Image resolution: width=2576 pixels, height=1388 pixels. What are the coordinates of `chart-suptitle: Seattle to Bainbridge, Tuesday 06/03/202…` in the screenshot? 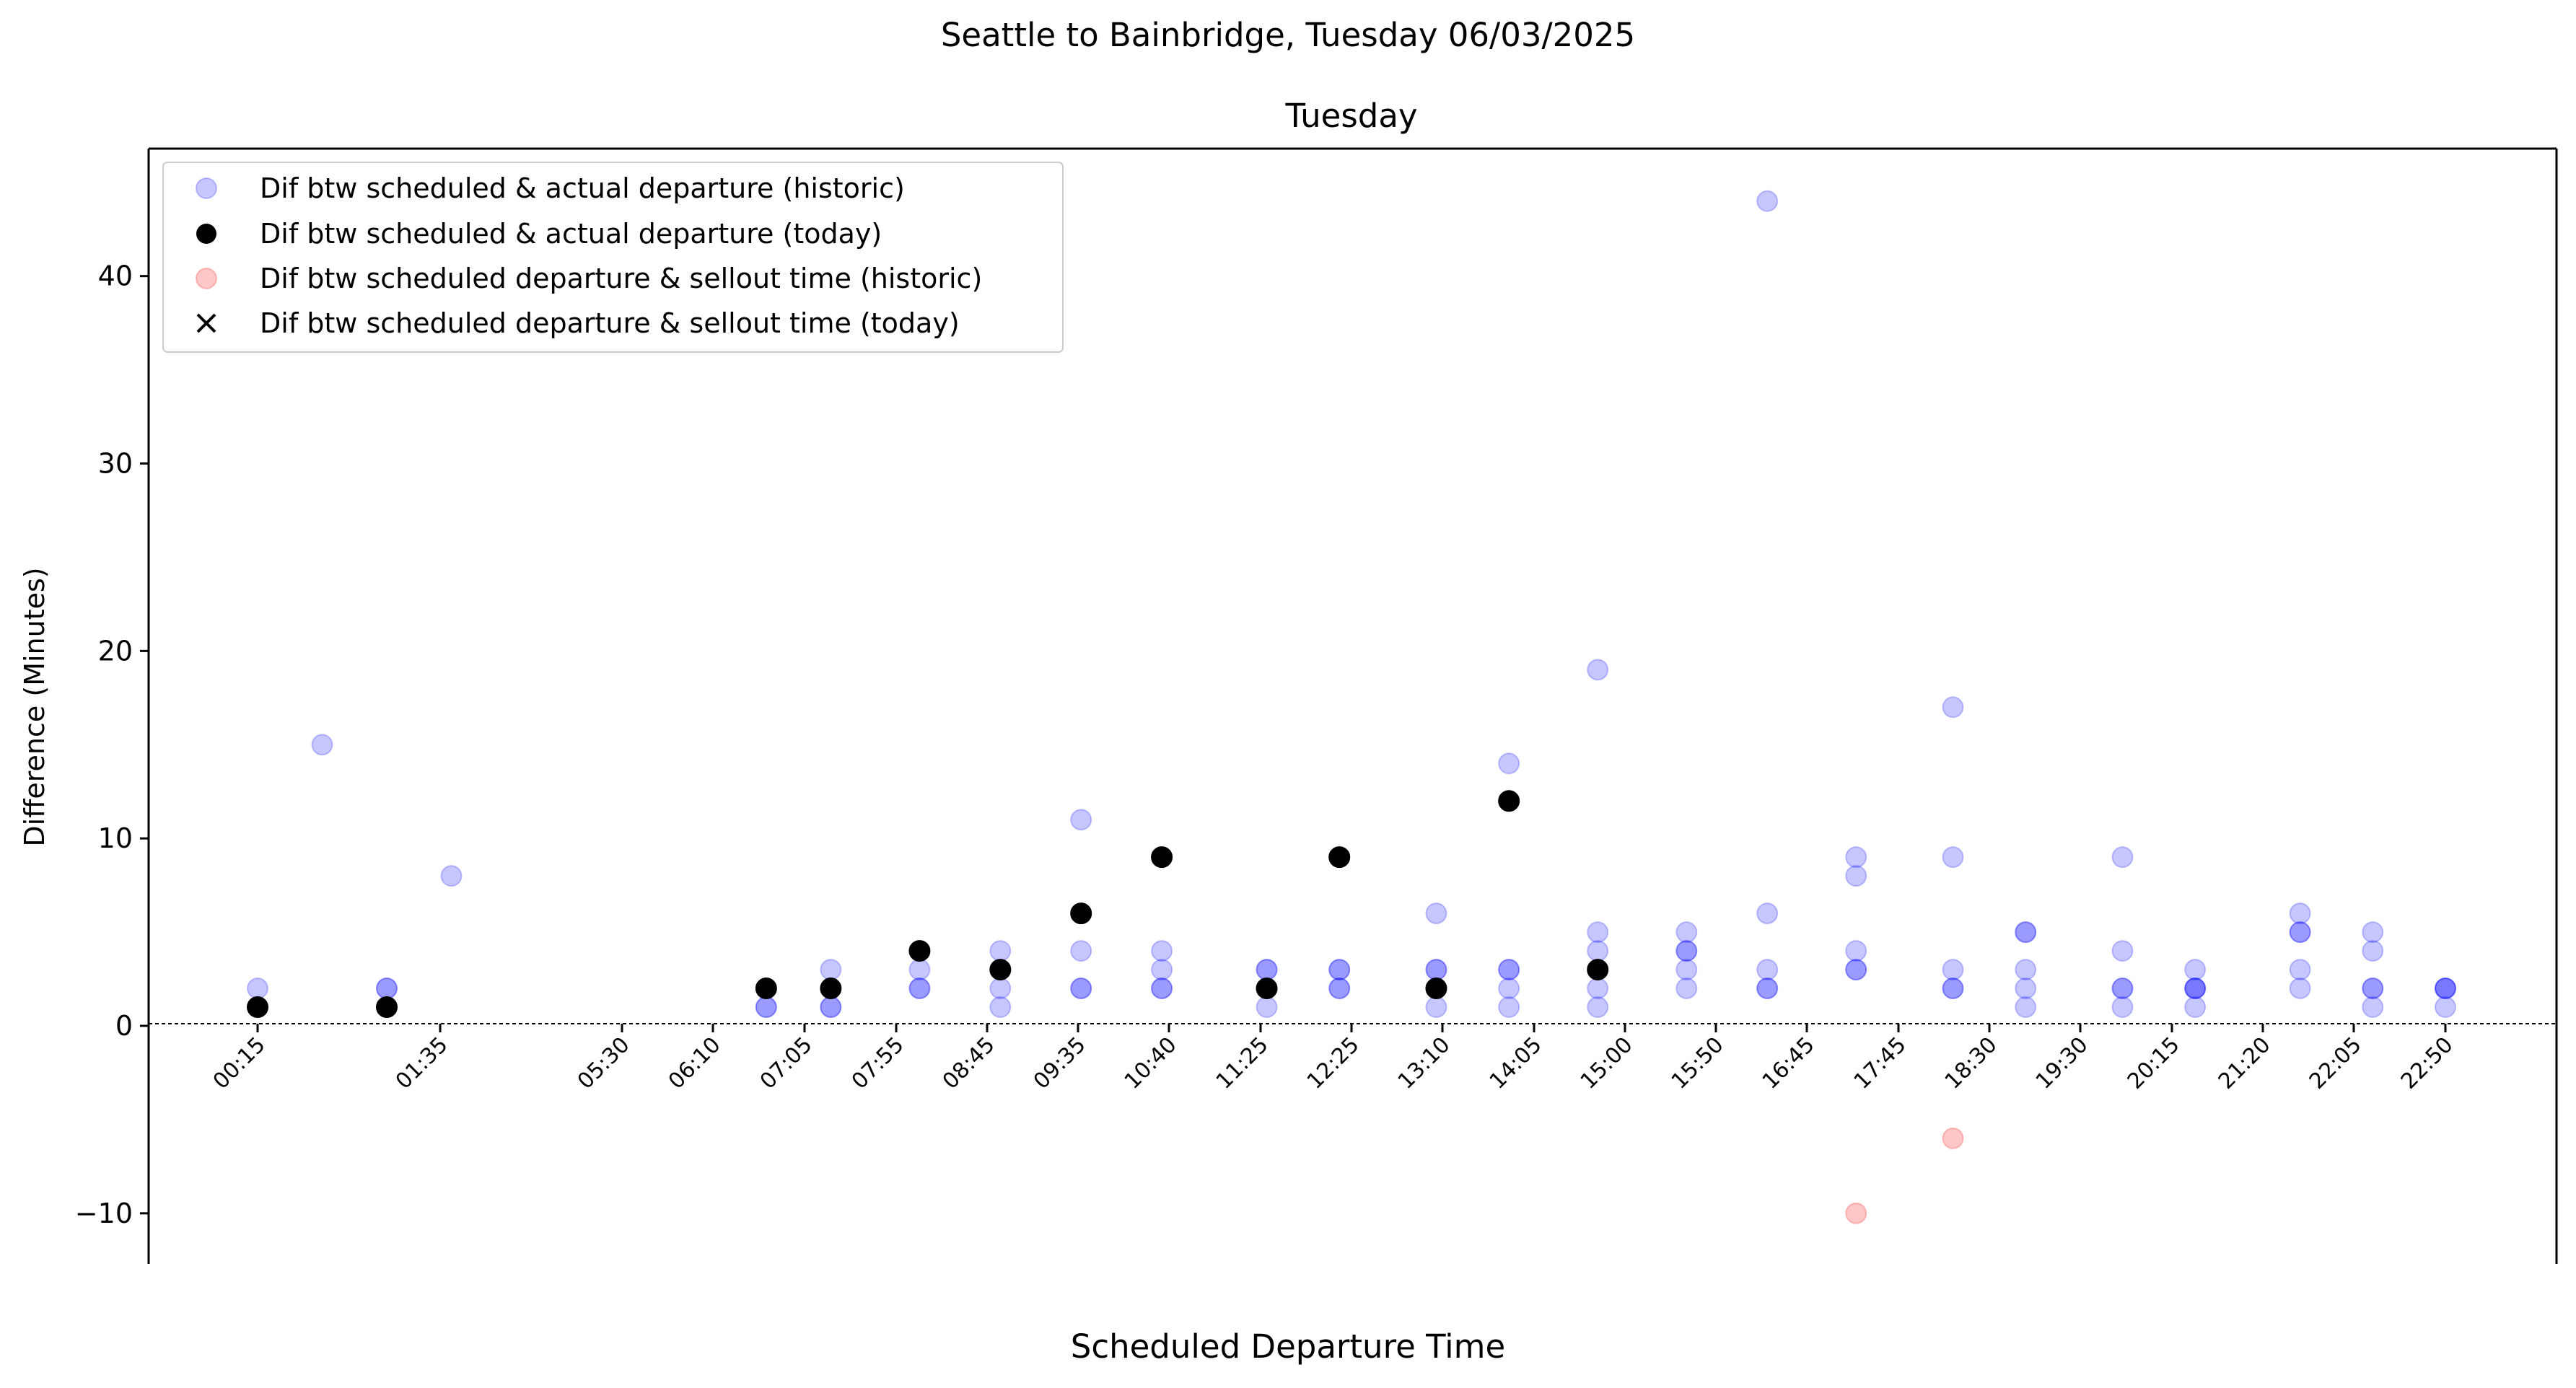 It's located at (1288, 35).